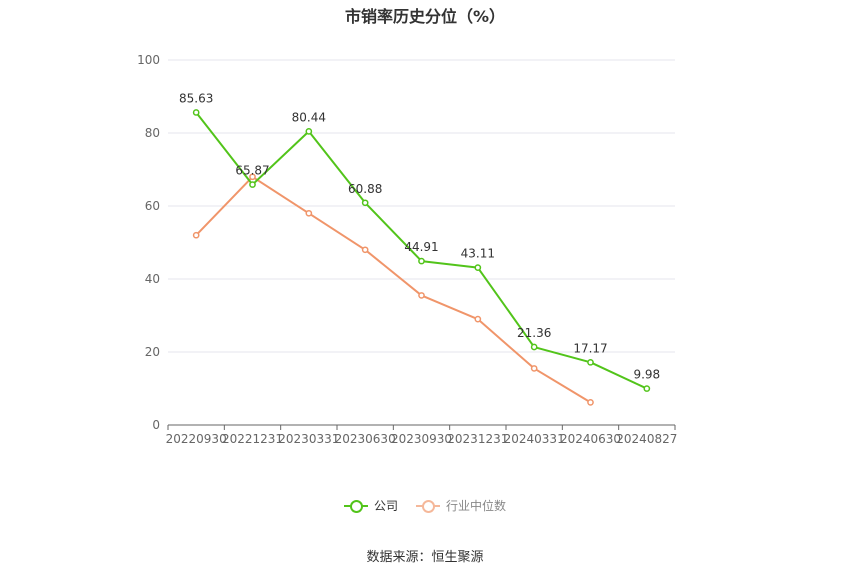 This screenshot has height=575, width=850. Describe the element at coordinates (152, 352) in the screenshot. I see `y-tick-label: 20` at that location.